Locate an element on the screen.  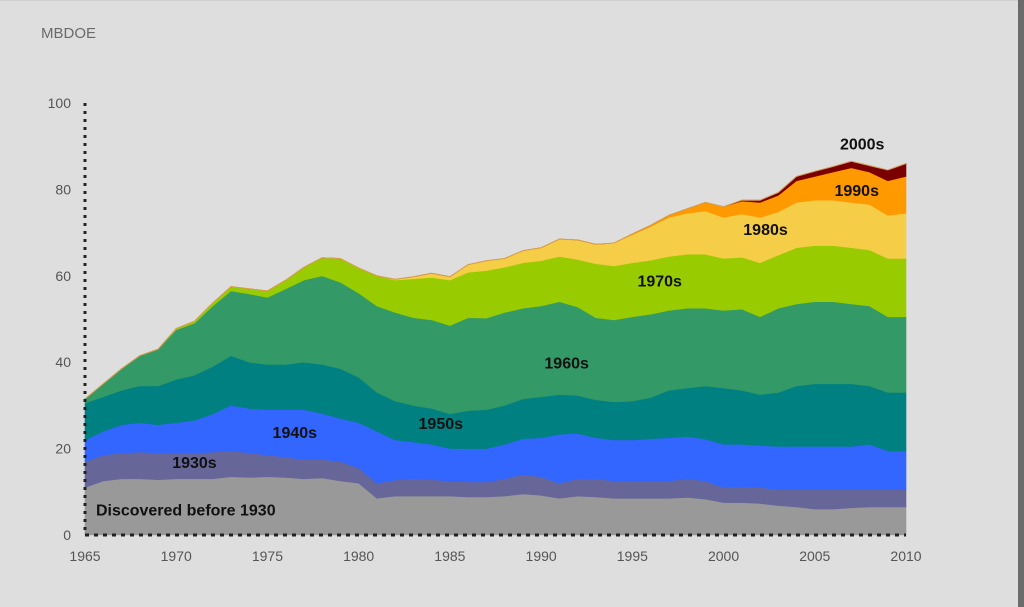
series-label-1960s: 1960s is located at coordinates (566, 364).